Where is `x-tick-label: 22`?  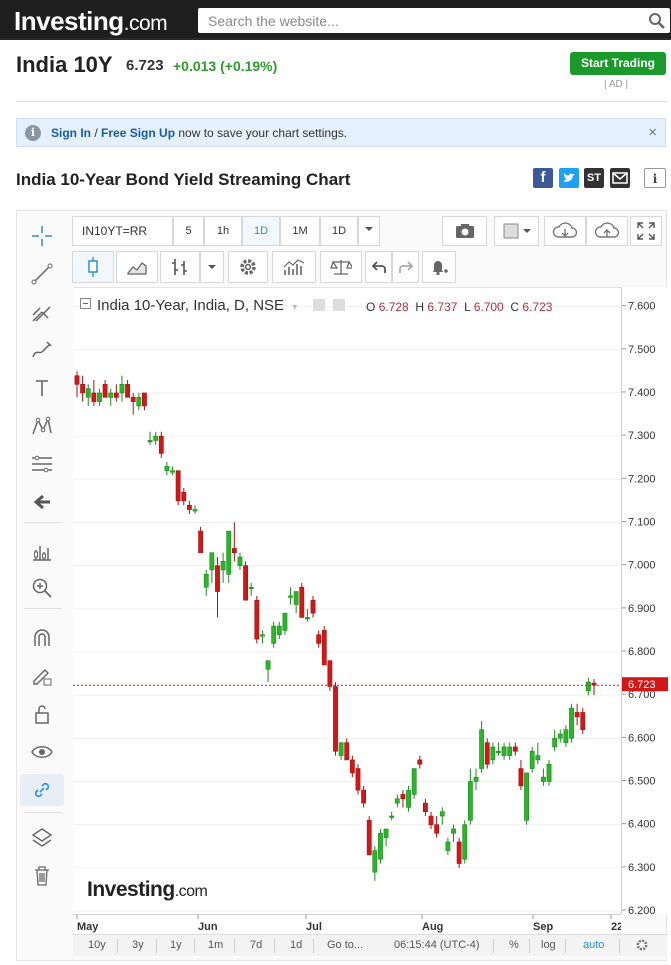 x-tick-label: 22 is located at coordinates (616, 927).